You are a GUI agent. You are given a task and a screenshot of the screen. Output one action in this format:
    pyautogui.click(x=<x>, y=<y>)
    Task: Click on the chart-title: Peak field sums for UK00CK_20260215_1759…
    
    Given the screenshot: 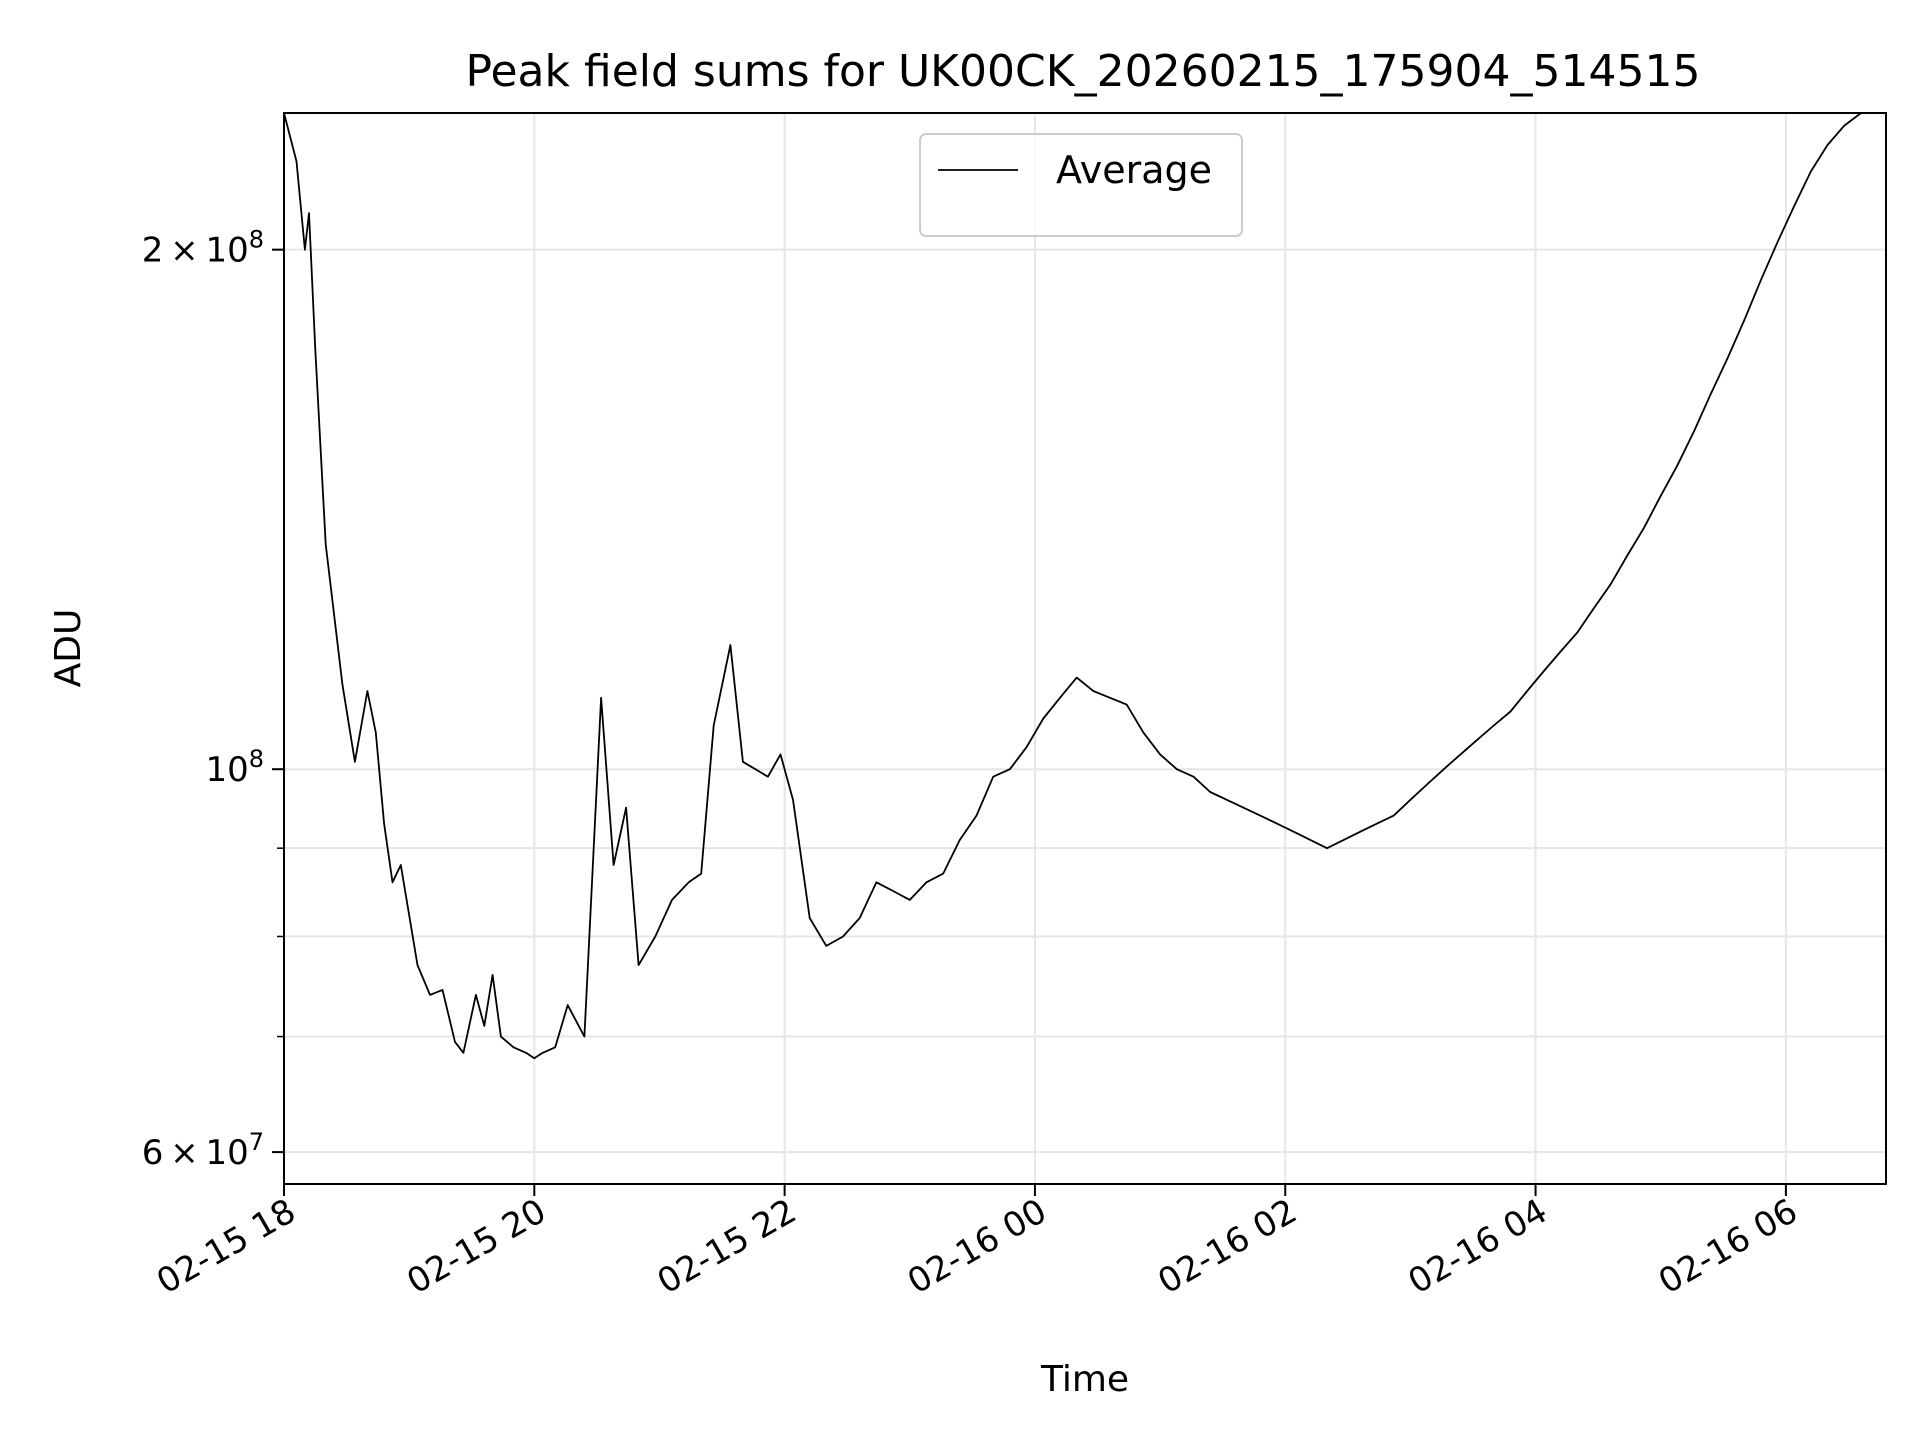 What is the action you would take?
    pyautogui.click(x=1083, y=71)
    